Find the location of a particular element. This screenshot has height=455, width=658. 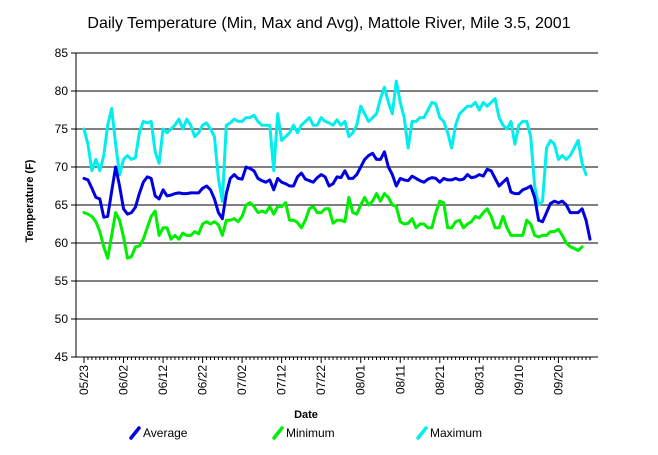

y-tick-label-1: 50 is located at coordinates (62, 319).